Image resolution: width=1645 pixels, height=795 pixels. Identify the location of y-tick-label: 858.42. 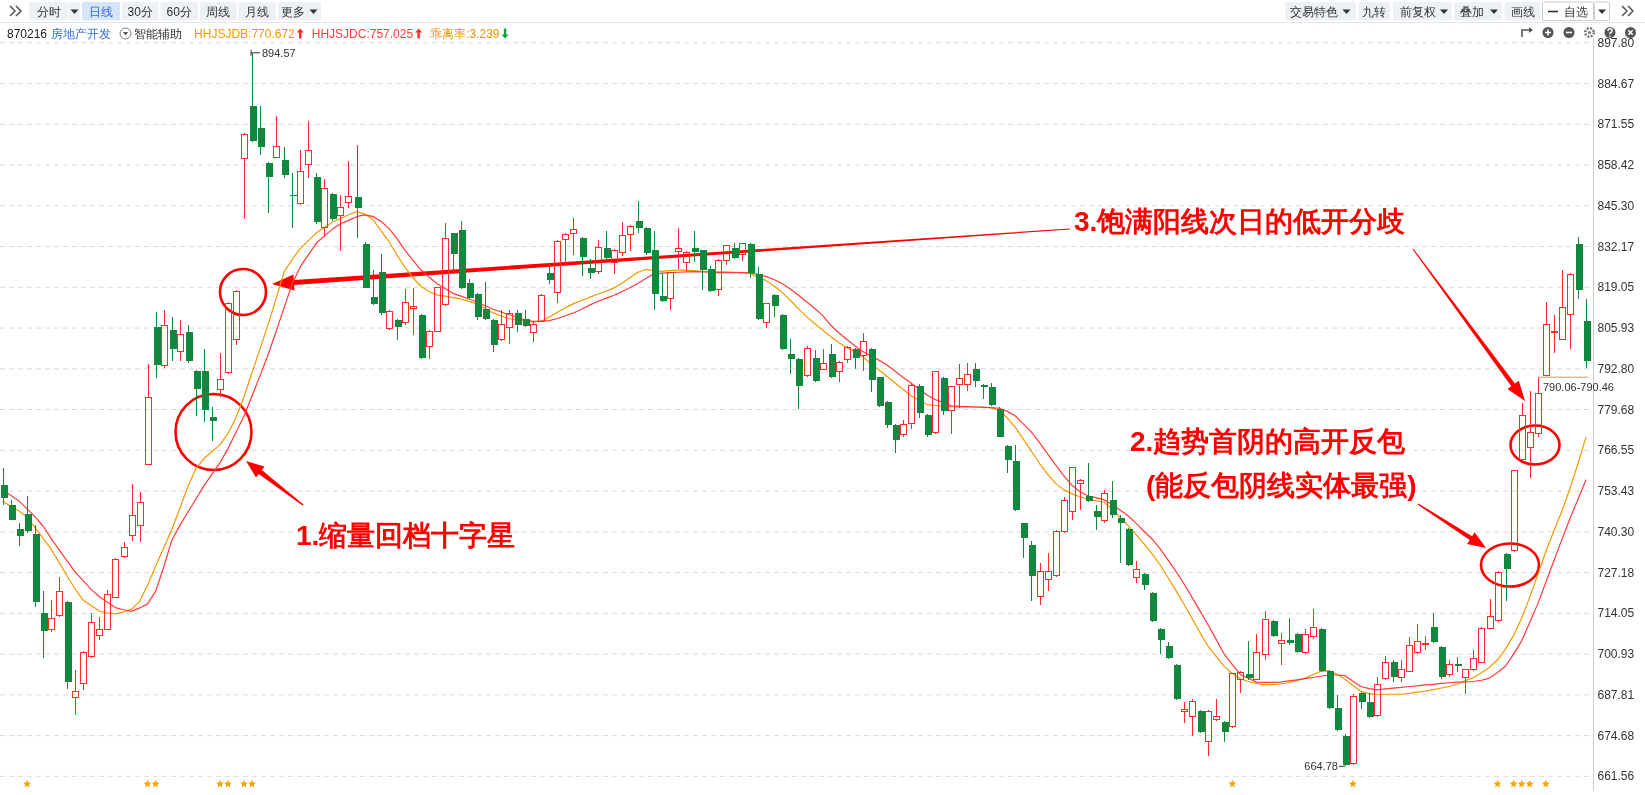
(1616, 165).